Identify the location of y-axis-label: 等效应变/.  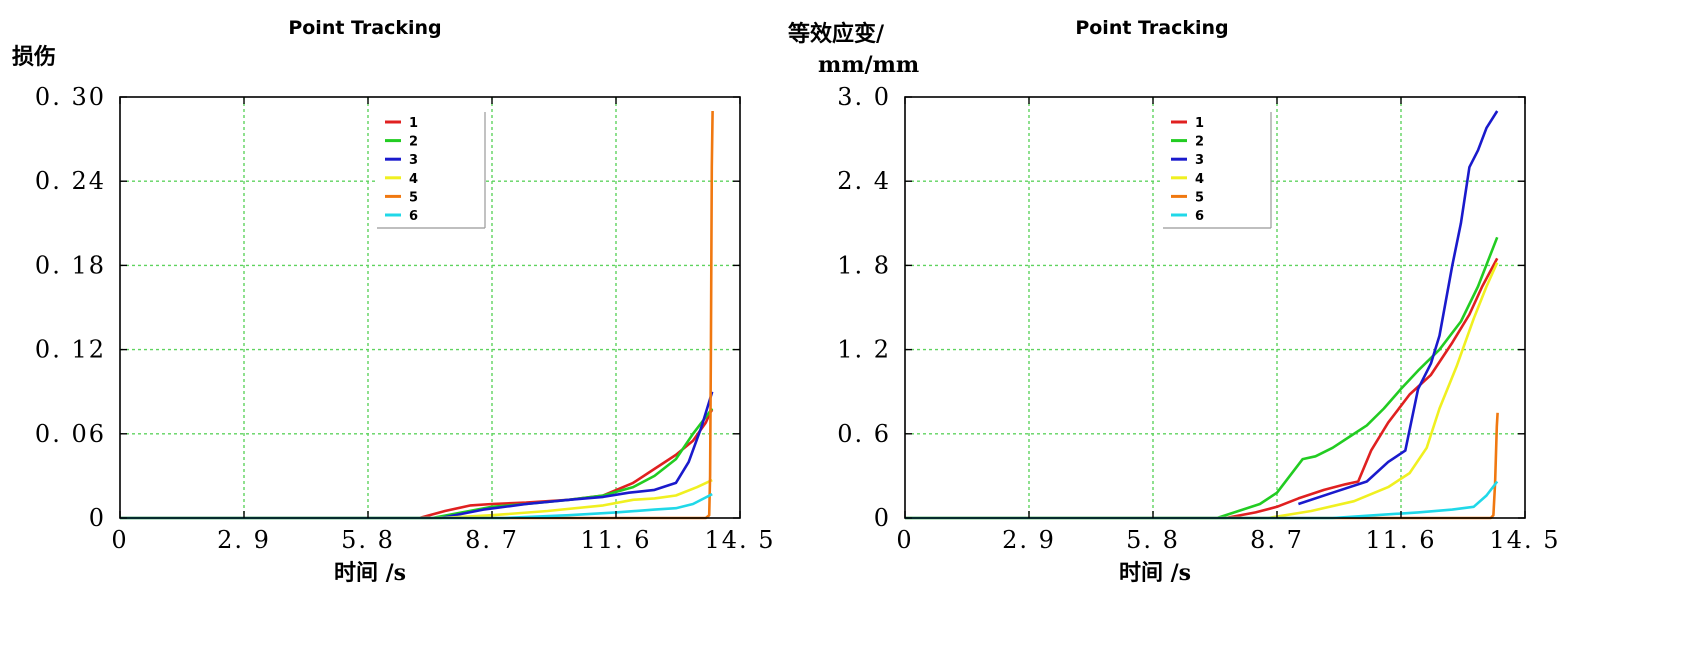
(836, 34).